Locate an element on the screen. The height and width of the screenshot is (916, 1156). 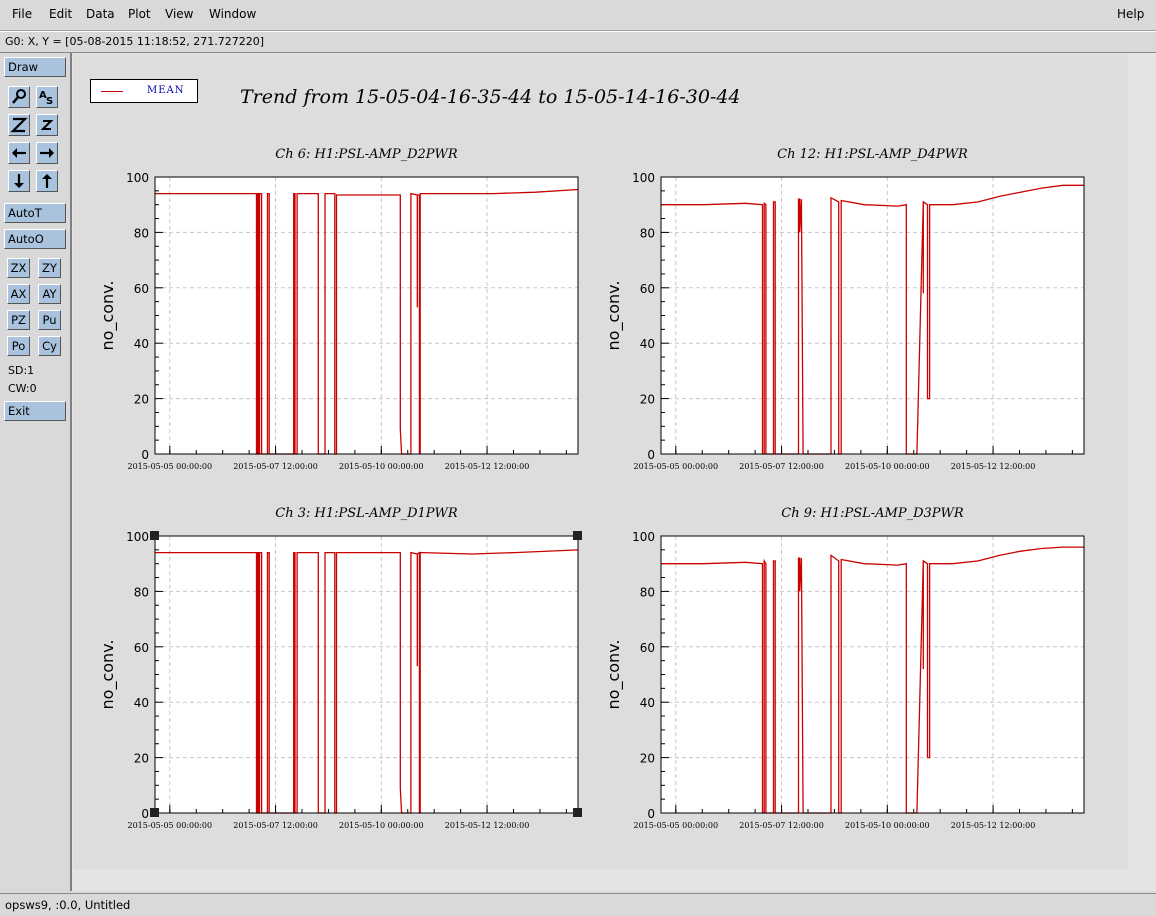
autoo-button: AutoO is located at coordinates (35, 239).